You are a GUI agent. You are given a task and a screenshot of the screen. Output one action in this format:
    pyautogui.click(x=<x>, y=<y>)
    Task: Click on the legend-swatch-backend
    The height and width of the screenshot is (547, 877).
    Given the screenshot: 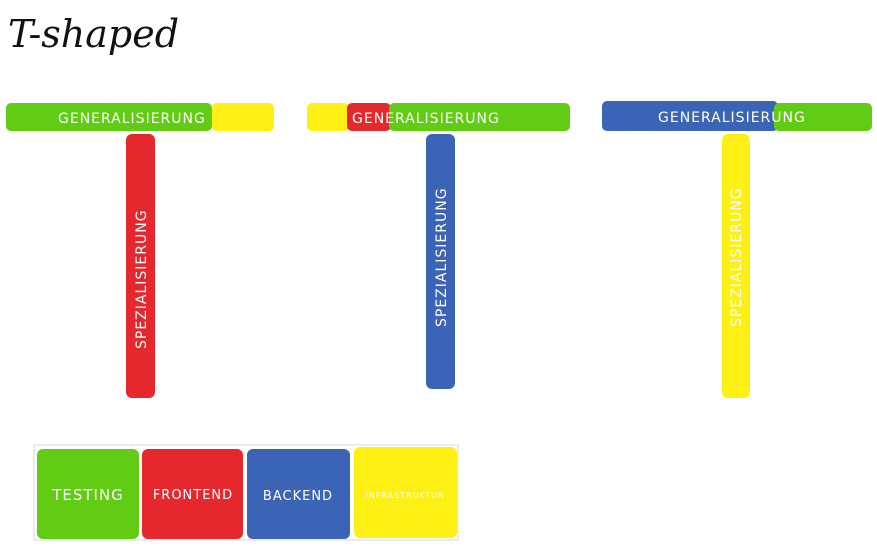 What is the action you would take?
    pyautogui.click(x=298, y=494)
    